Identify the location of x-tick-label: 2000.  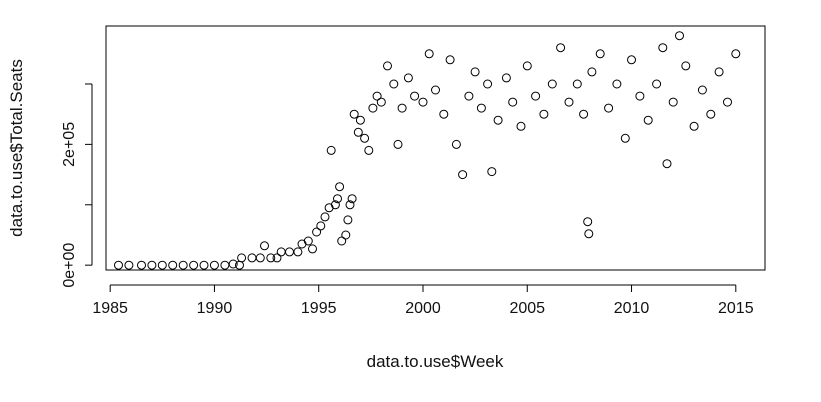
(423, 308).